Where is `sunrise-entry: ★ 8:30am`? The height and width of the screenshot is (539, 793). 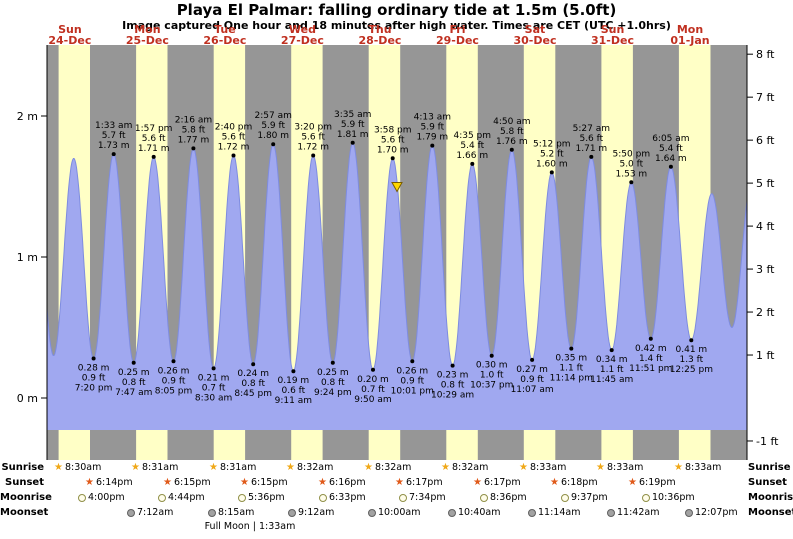
sunrise-entry: ★ 8:30am is located at coordinates (77, 467).